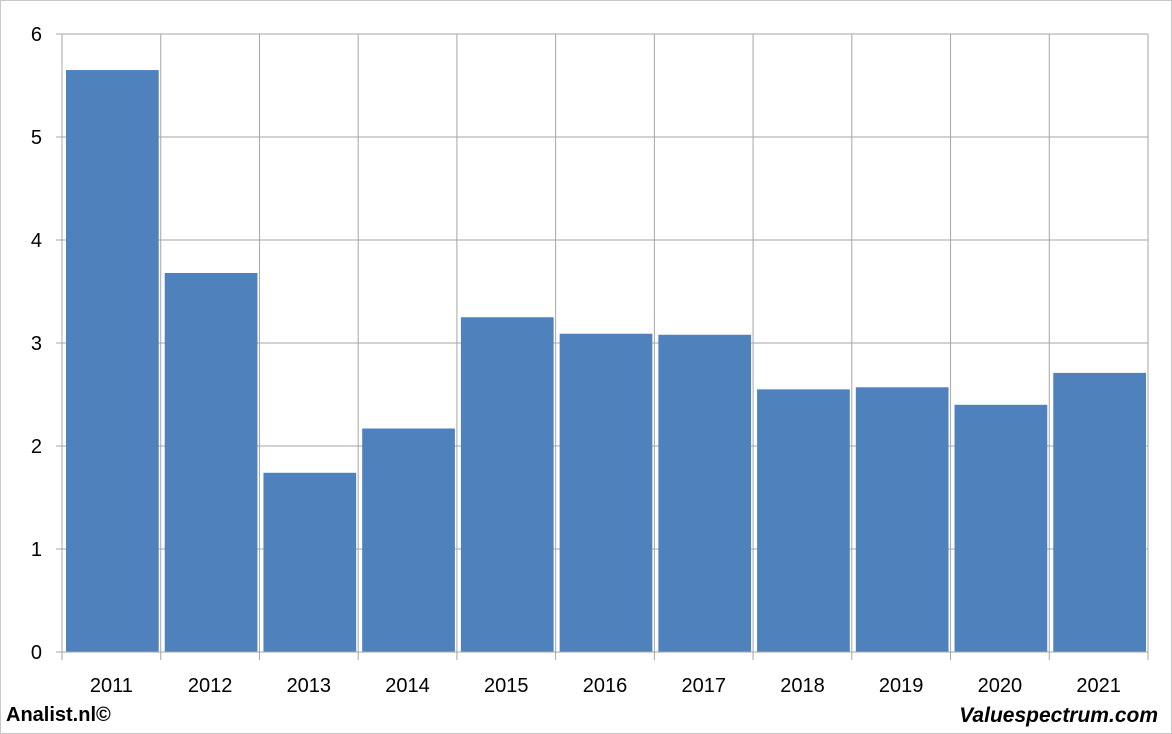  I want to click on bar-2018, so click(803, 520).